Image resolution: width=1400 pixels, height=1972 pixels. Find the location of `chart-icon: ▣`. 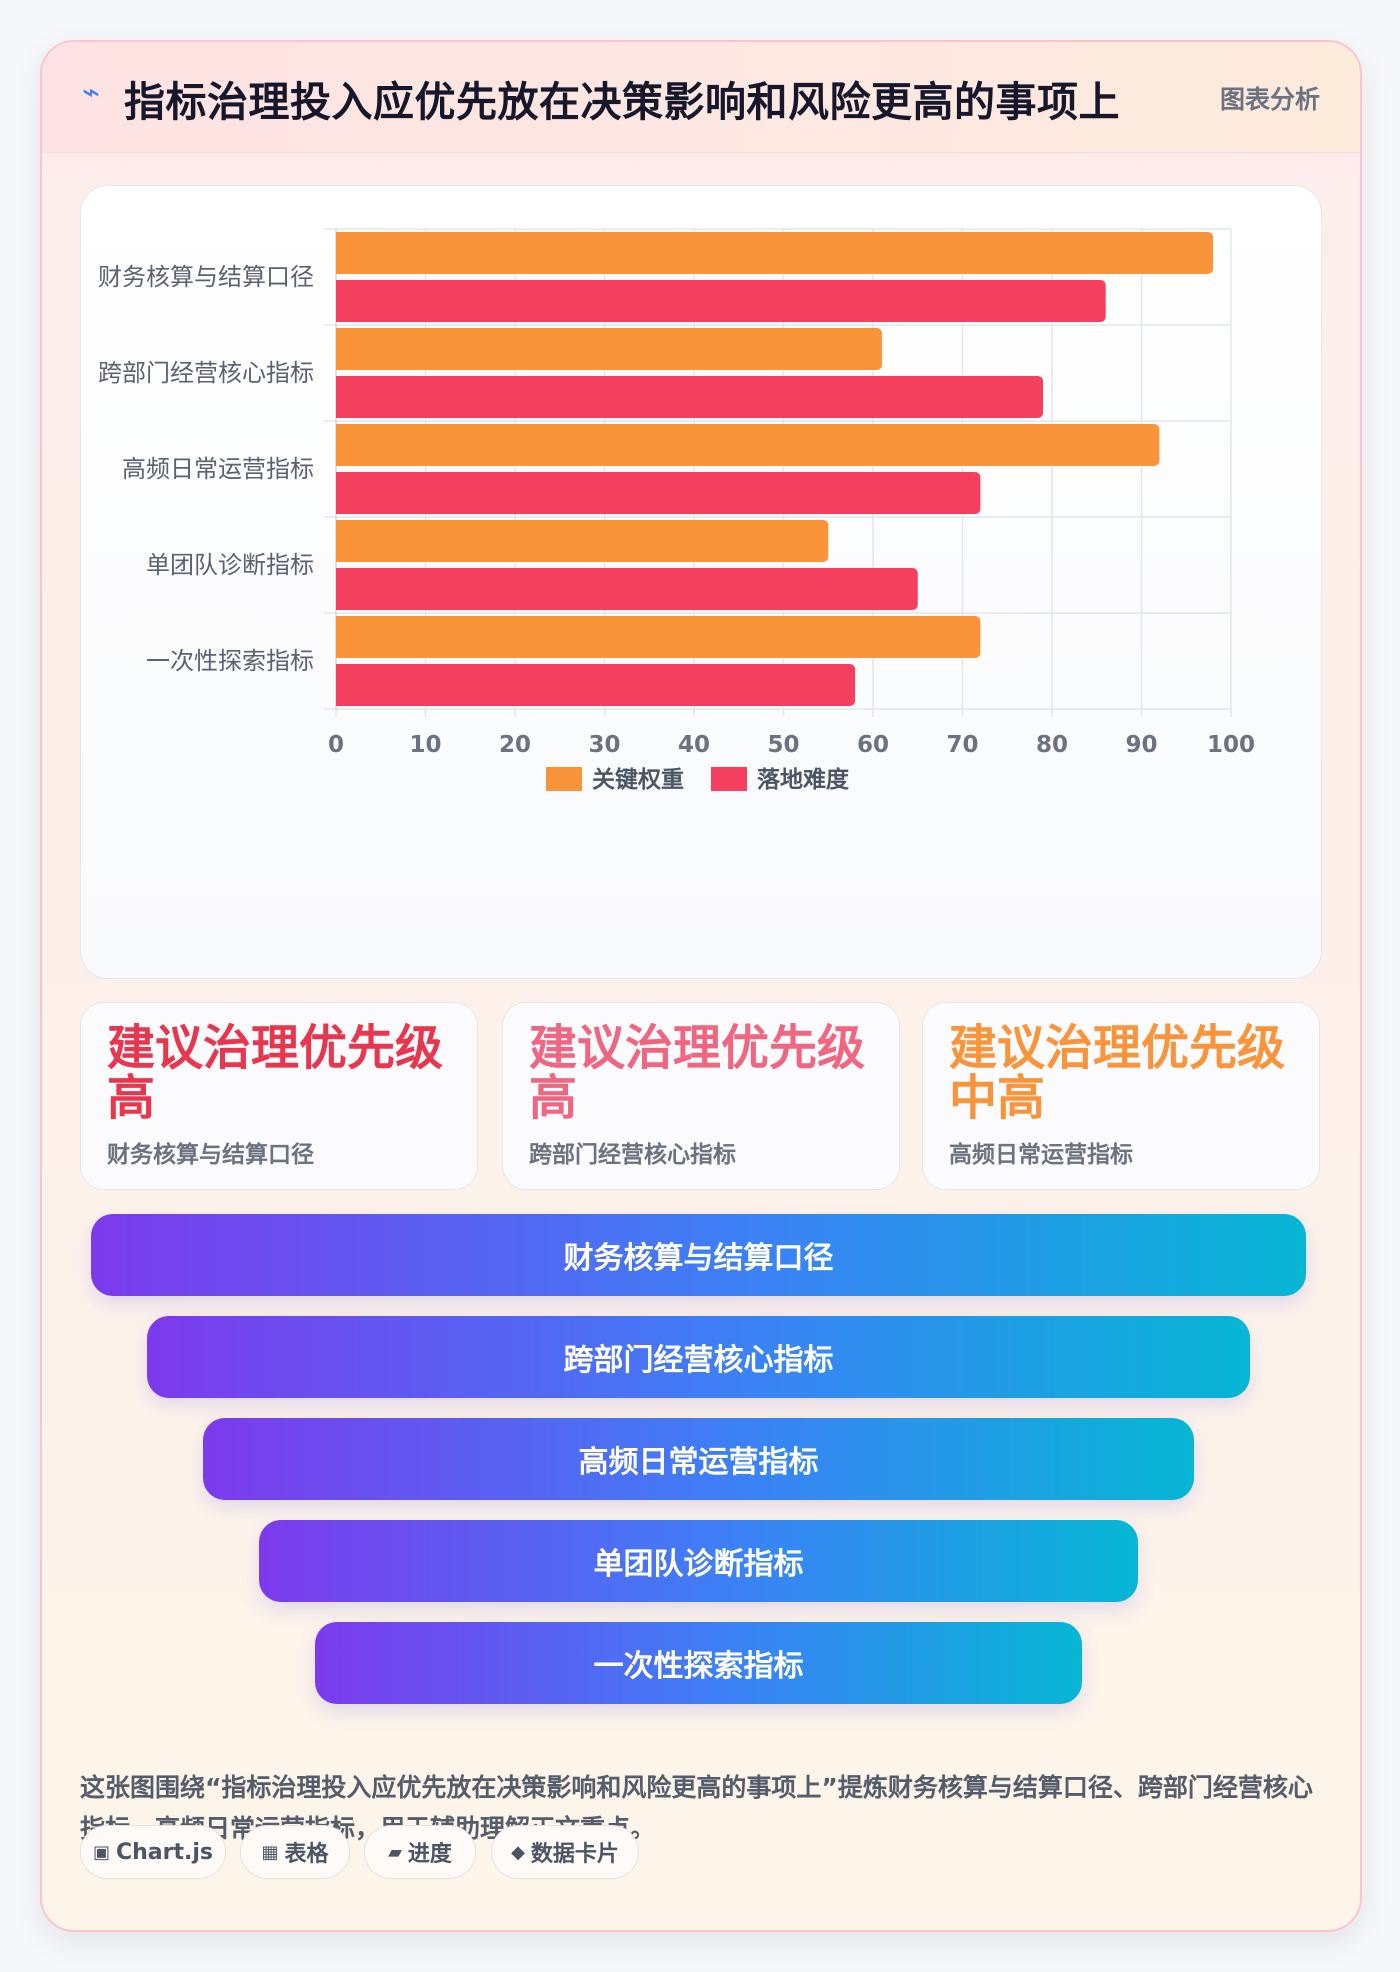

chart-icon: ▣ is located at coordinates (101, 1852).